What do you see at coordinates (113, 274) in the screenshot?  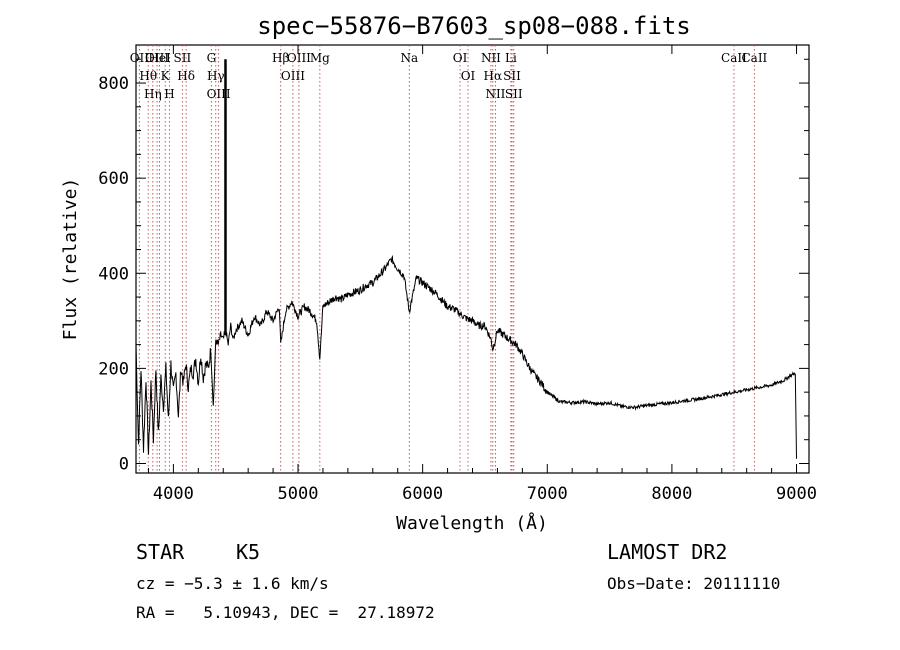 I see `y-tick-label: 400` at bounding box center [113, 274].